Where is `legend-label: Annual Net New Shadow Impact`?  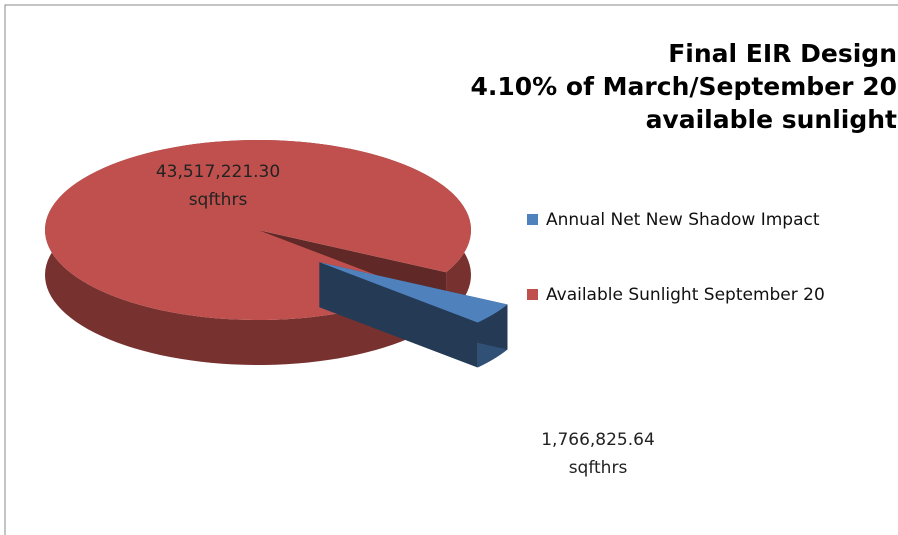 legend-label: Annual Net New Shadow Impact is located at coordinates (683, 220).